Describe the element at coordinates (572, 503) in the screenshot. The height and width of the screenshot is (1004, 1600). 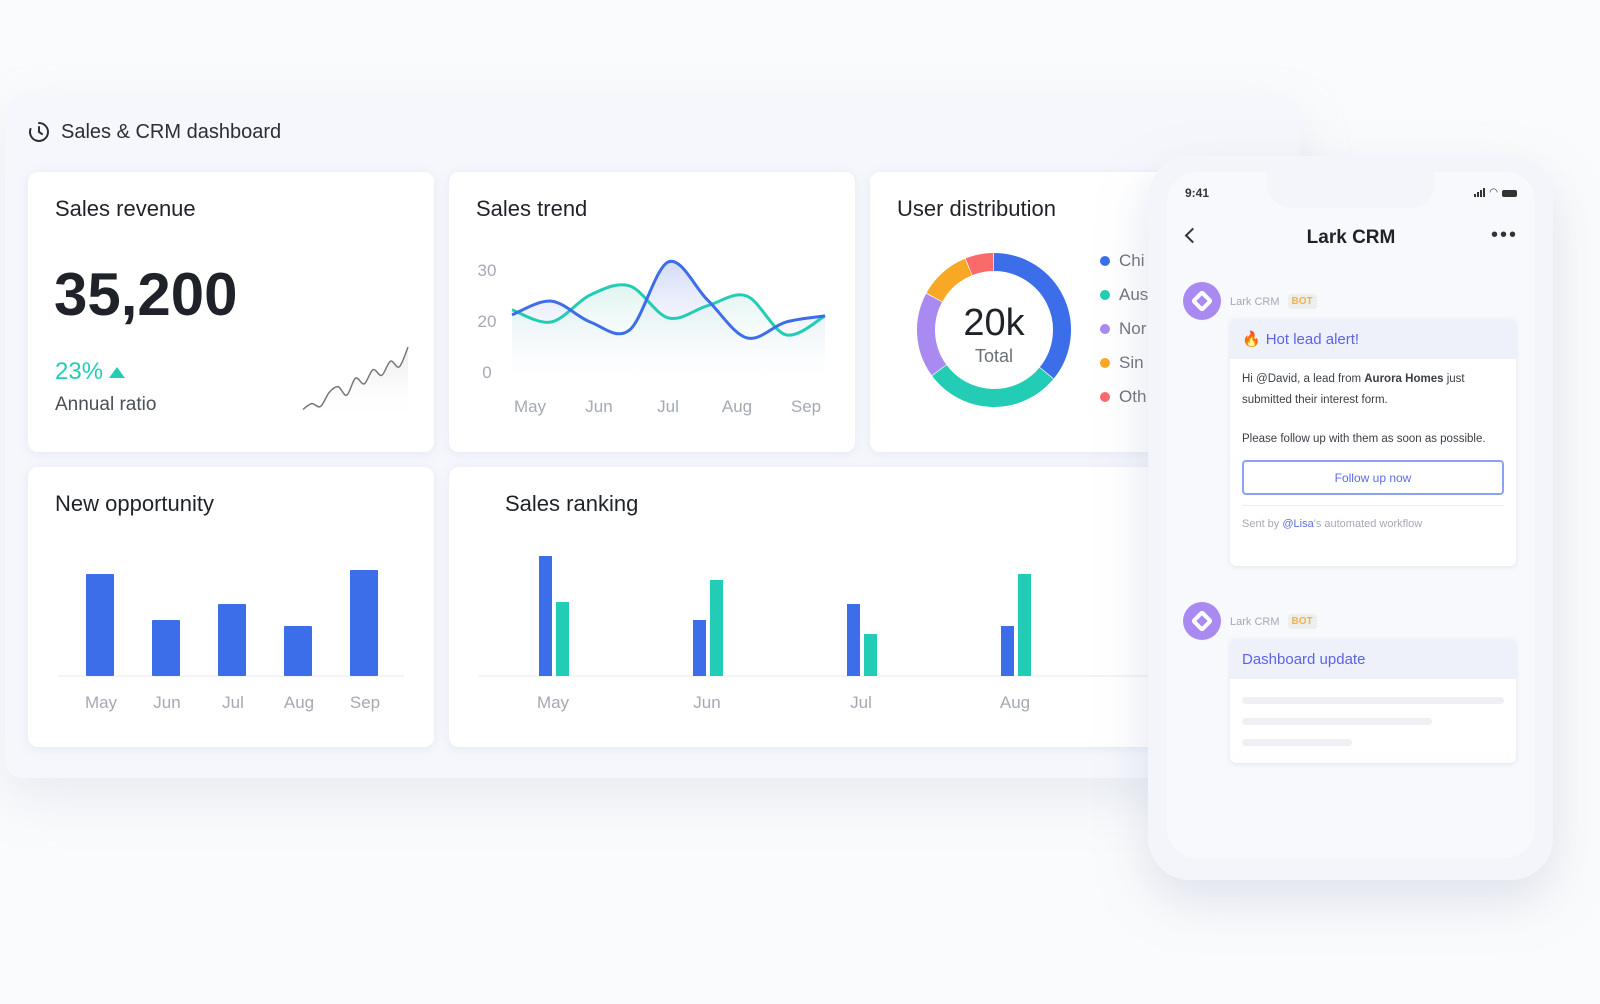
I see `card-title: Sales ranking` at that location.